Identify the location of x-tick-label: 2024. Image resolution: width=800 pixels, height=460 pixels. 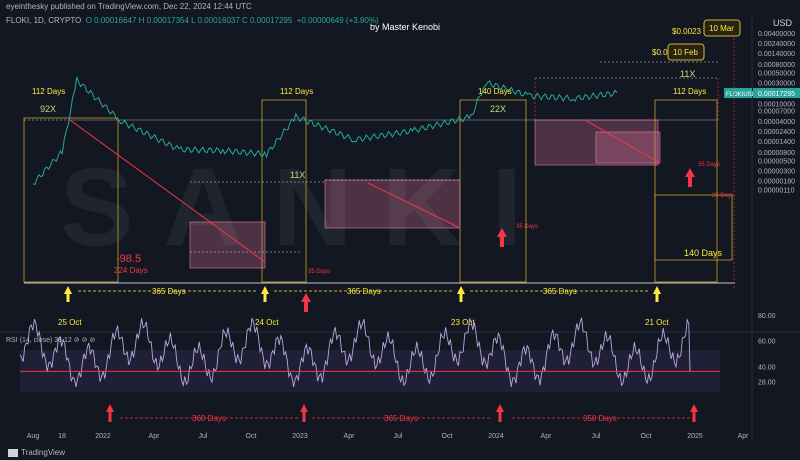
(496, 436).